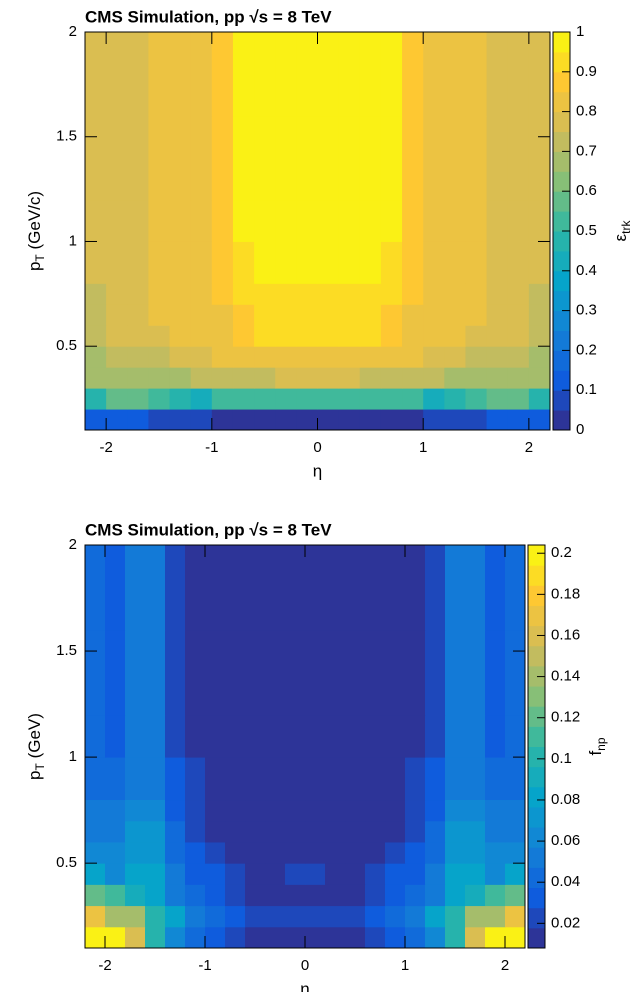 This screenshot has width=642, height=992. What do you see at coordinates (565, 717) in the screenshot?
I see `colorbar-tick-label: 0.12` at bounding box center [565, 717].